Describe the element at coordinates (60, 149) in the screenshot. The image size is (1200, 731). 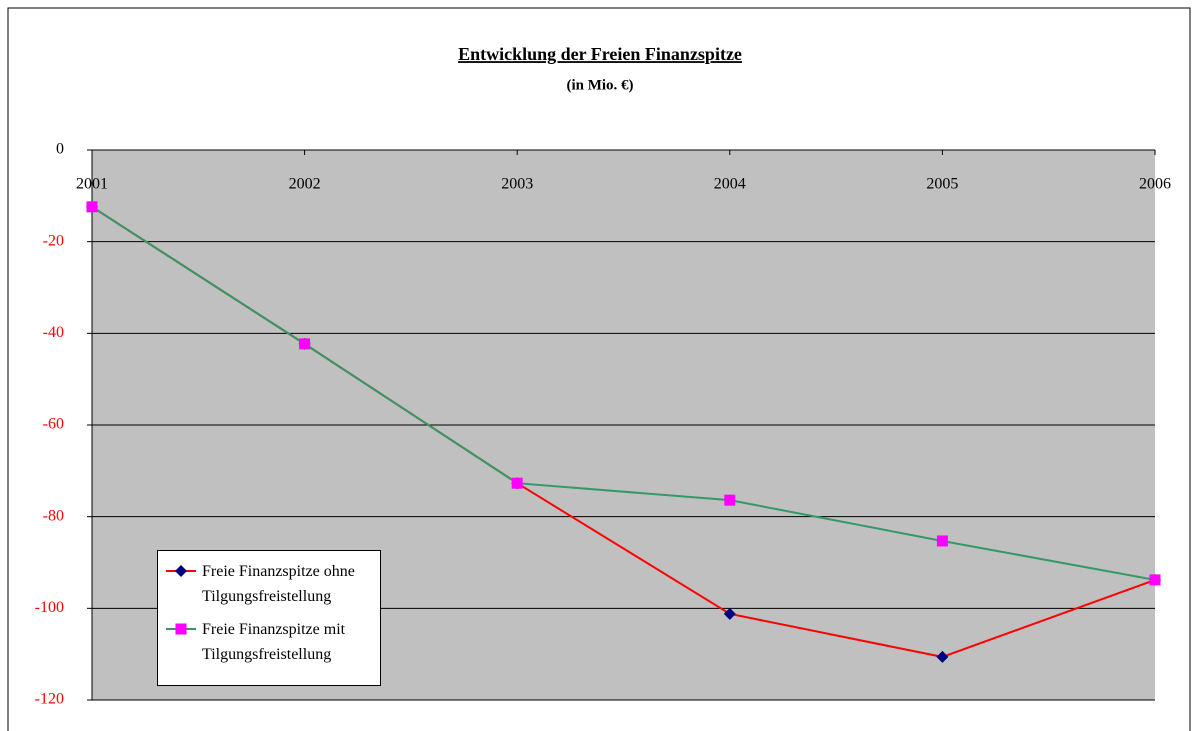
I see `y-tick-label: 0` at that location.